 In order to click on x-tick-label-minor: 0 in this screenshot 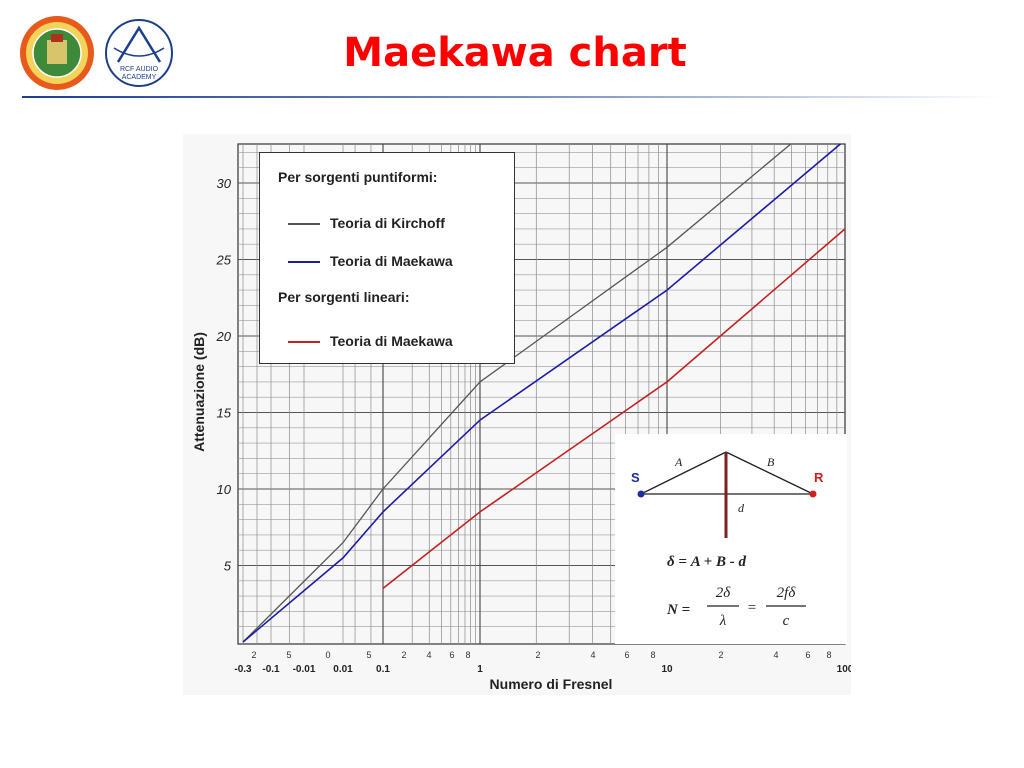, I will do `click(327, 655)`.